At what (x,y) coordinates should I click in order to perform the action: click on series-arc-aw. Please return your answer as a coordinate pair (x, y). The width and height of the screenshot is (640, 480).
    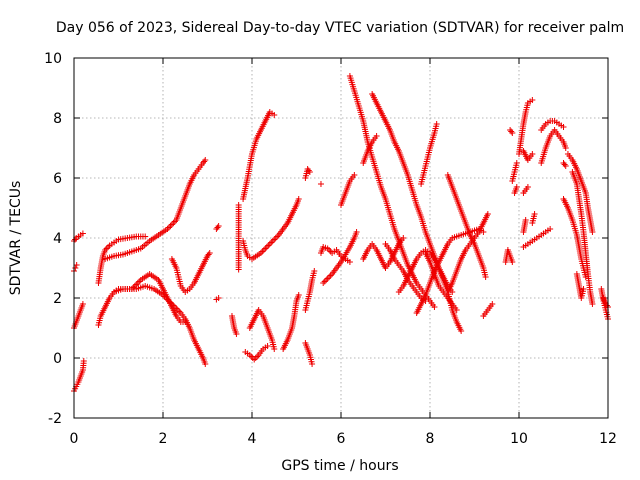
    Looking at the image, I should click on (552, 125).